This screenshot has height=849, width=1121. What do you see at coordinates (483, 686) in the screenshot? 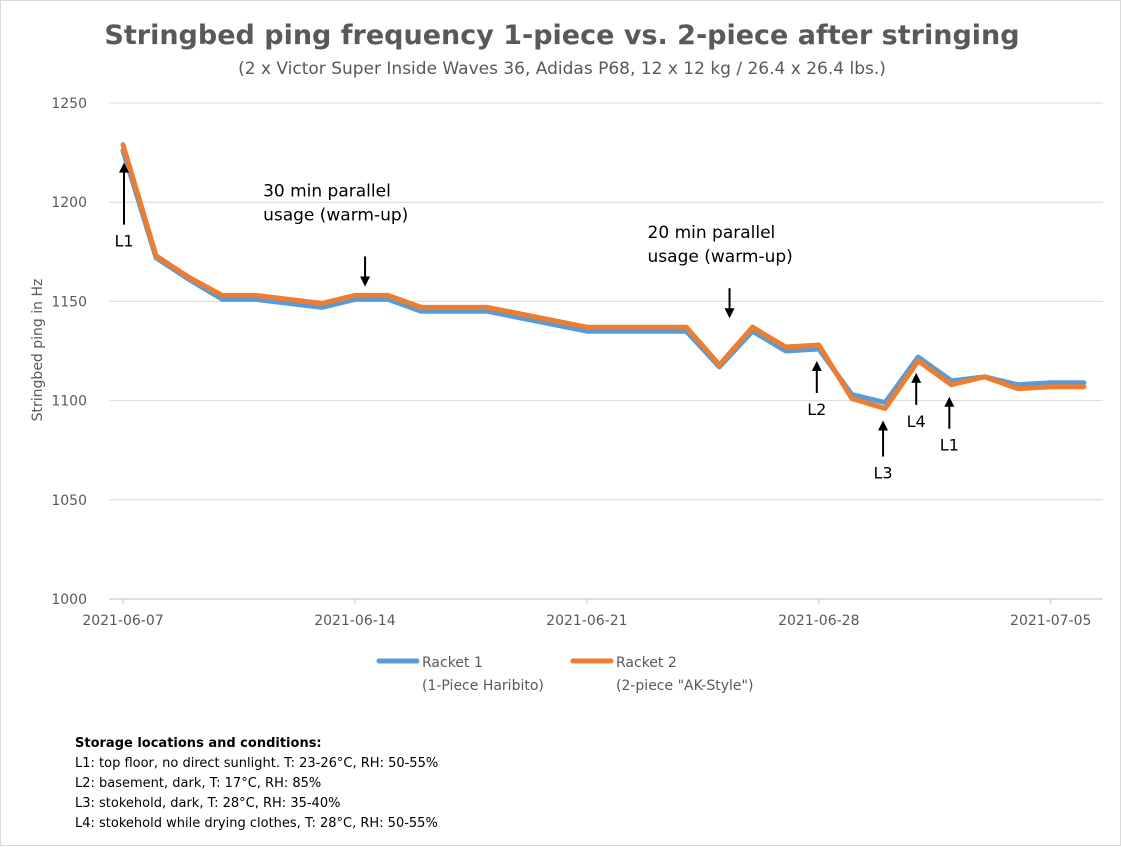
I see `legend-sublabel-racket-1: (1-Piece Haribito)` at bounding box center [483, 686].